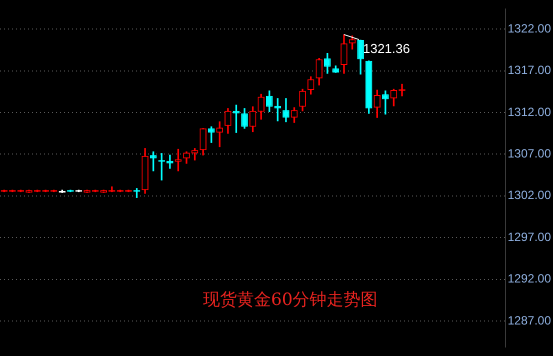 Image resolution: width=553 pixels, height=356 pixels. What do you see at coordinates (530, 237) in the screenshot?
I see `y-tick-label: 1297.00` at bounding box center [530, 237].